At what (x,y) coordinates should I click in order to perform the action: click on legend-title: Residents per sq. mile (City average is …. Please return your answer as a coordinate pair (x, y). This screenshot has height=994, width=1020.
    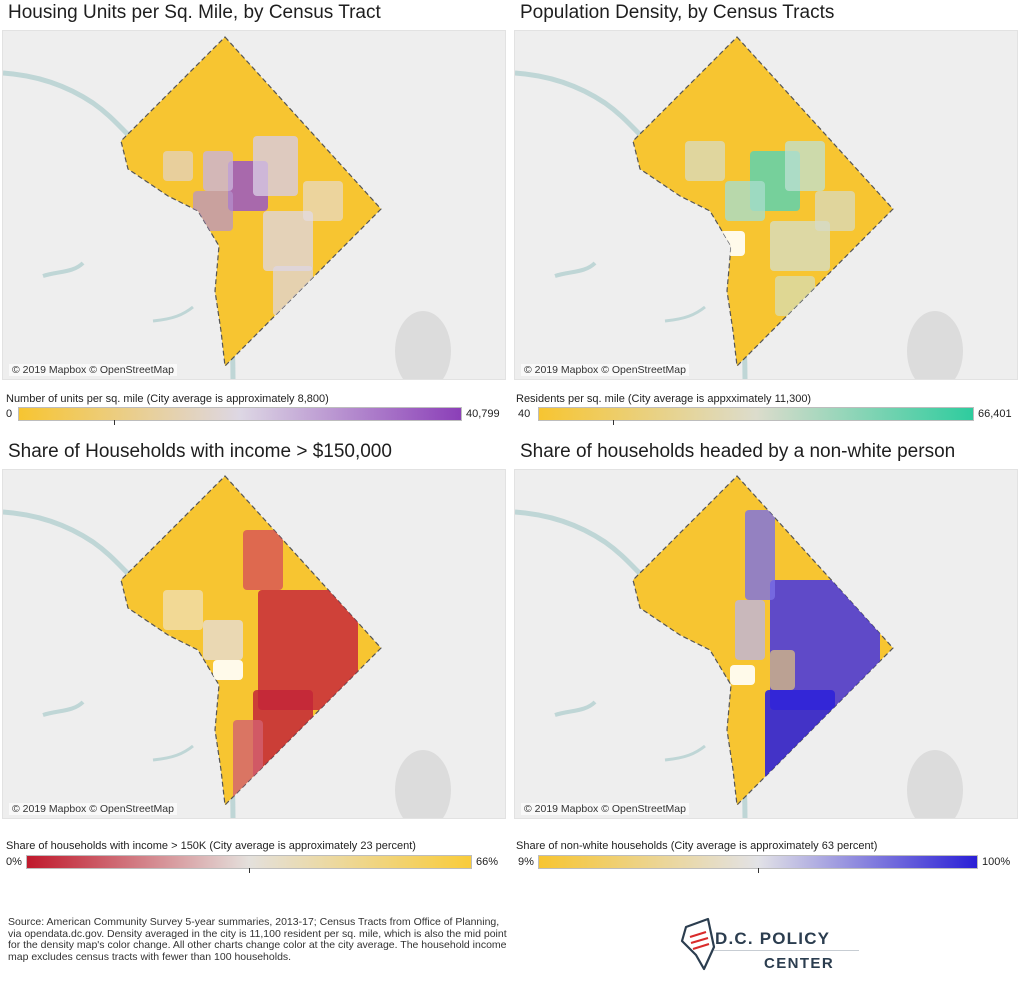
    Looking at the image, I should click on (664, 399).